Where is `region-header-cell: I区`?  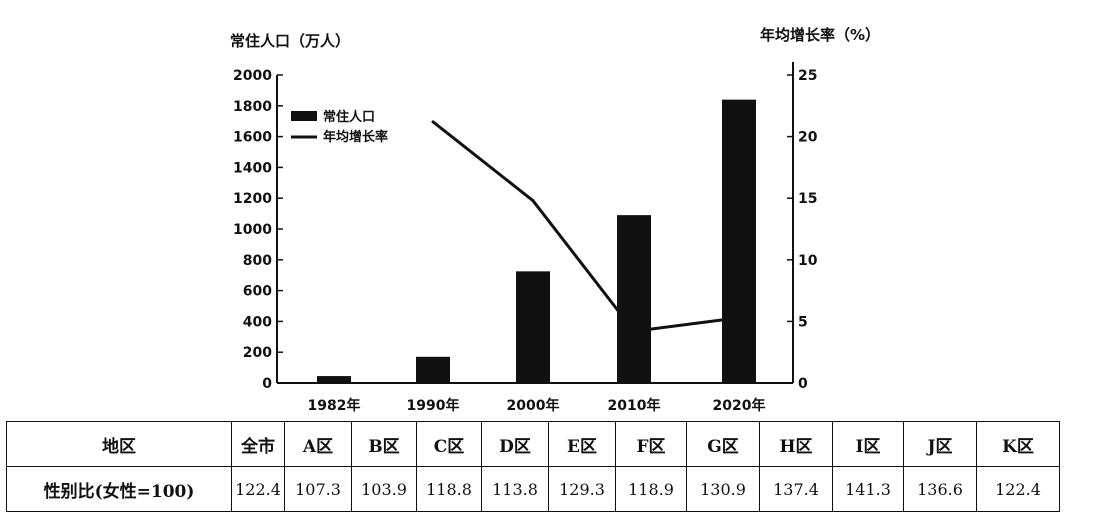 region-header-cell: I区 is located at coordinates (868, 444).